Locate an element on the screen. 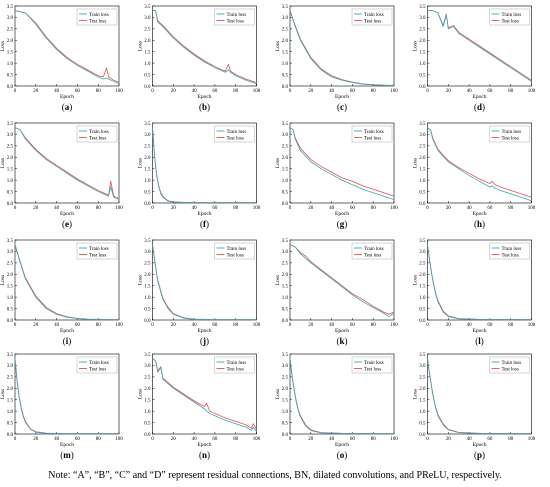 The width and height of the screenshot is (550, 487). train-loss-line is located at coordinates (479, 164).